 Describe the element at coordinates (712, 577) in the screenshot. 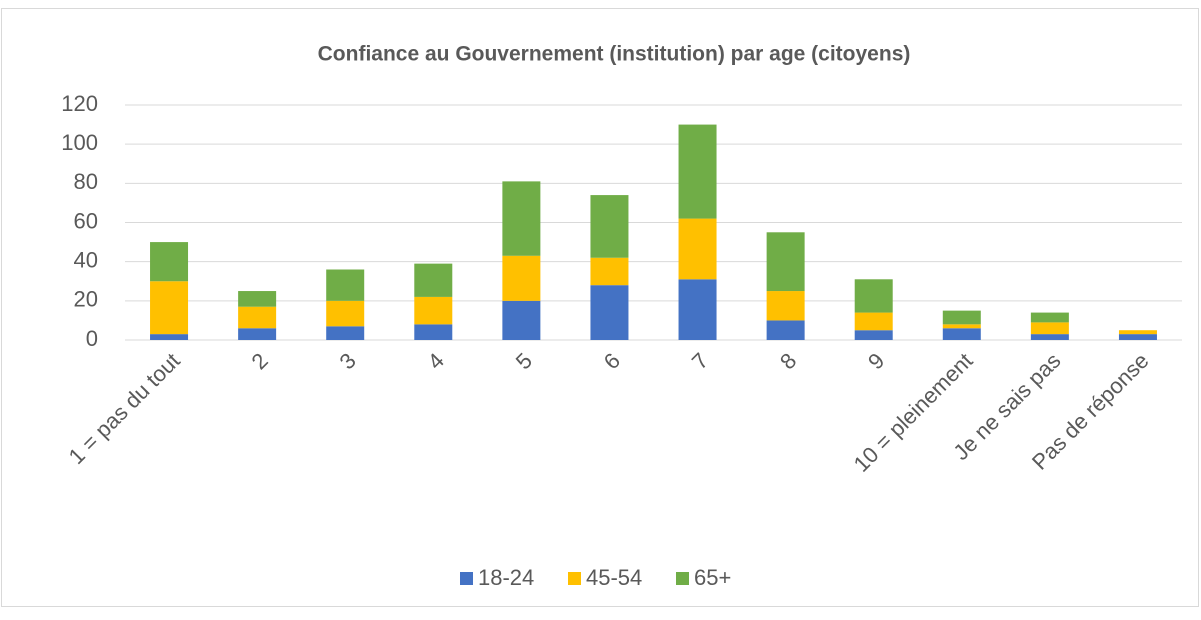

I see `legend-label: 65+` at that location.